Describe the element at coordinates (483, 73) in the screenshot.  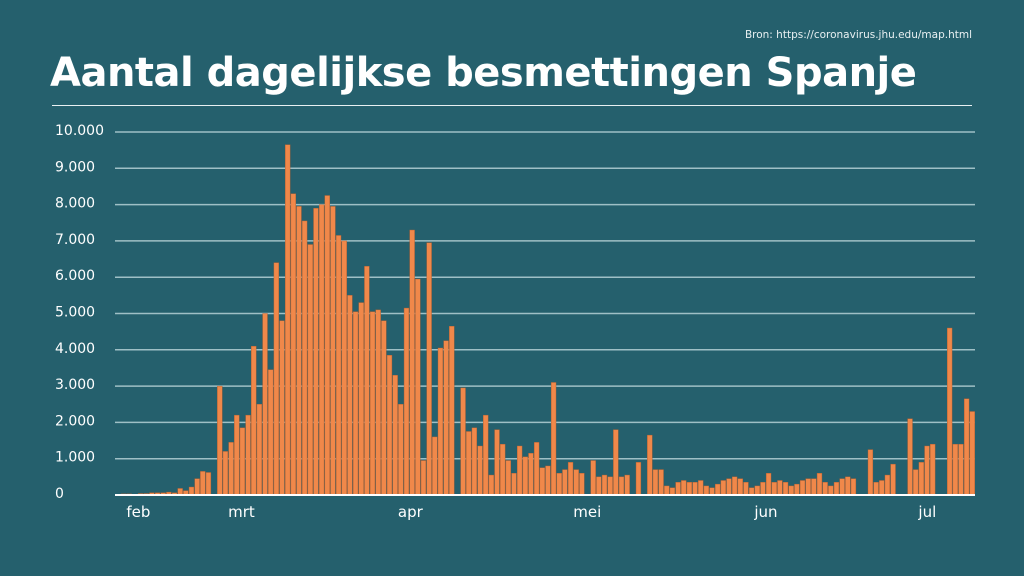
I see `chart-title: Aantal dagelijkse besmettingen Spanje` at that location.